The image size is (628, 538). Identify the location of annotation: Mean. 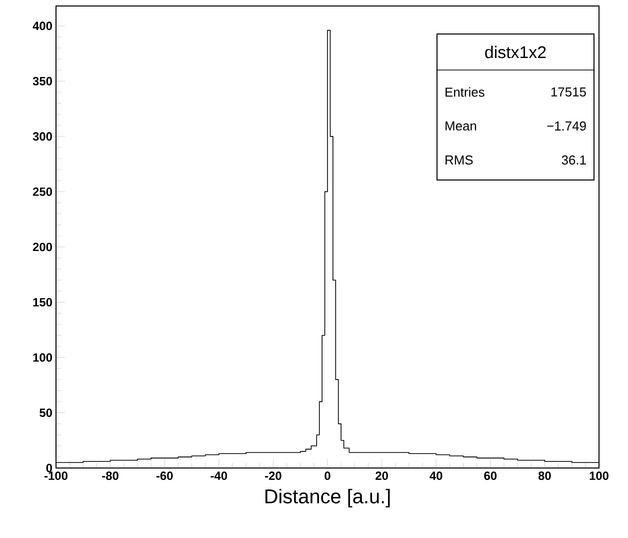
(461, 126).